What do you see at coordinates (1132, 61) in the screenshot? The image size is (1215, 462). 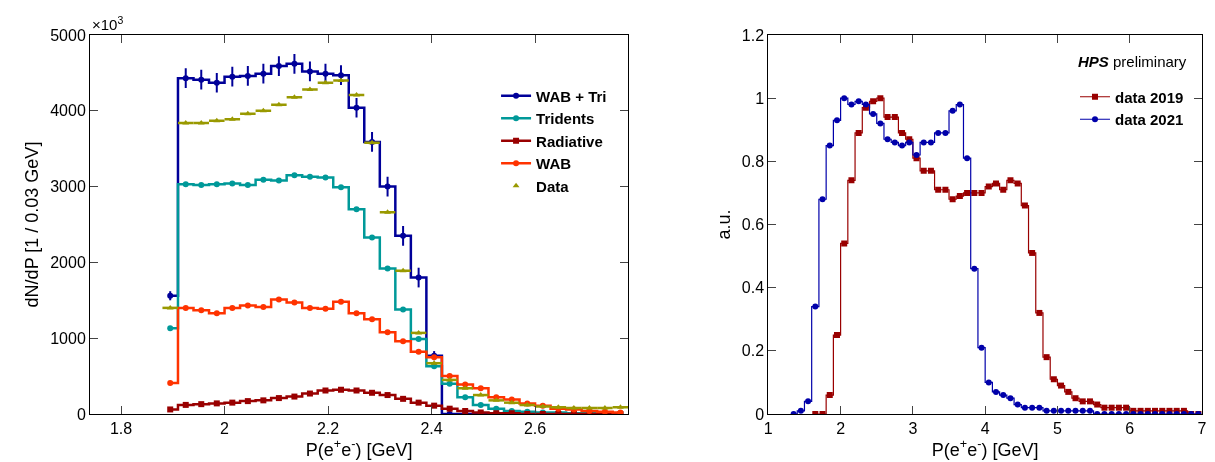 I see `annotation: HPS preliminary` at bounding box center [1132, 61].